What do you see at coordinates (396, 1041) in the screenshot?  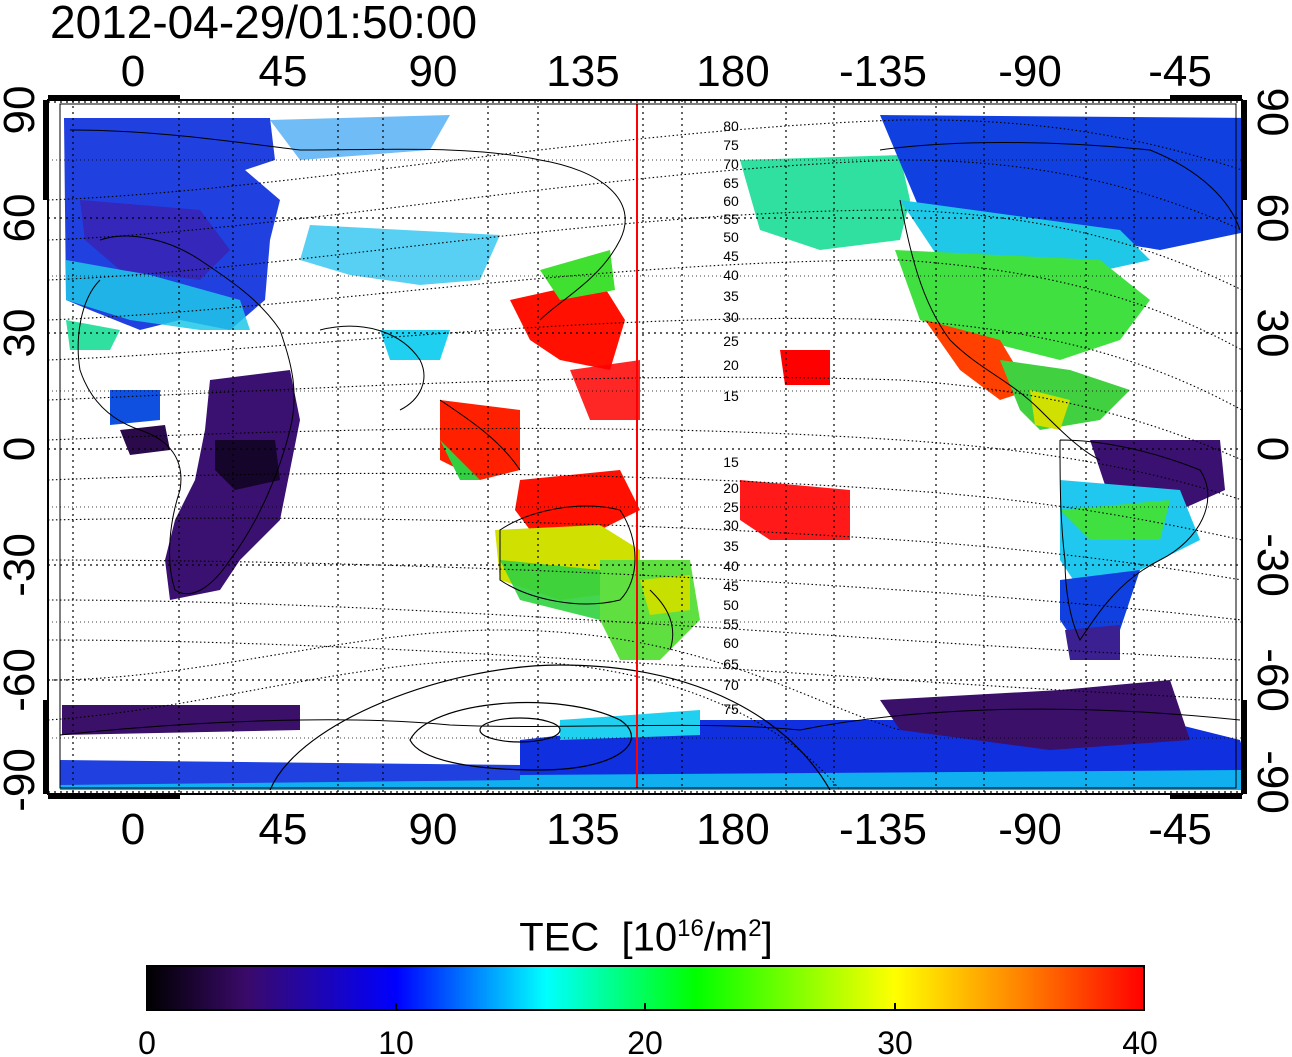 I see `colorbar-tick: 10` at bounding box center [396, 1041].